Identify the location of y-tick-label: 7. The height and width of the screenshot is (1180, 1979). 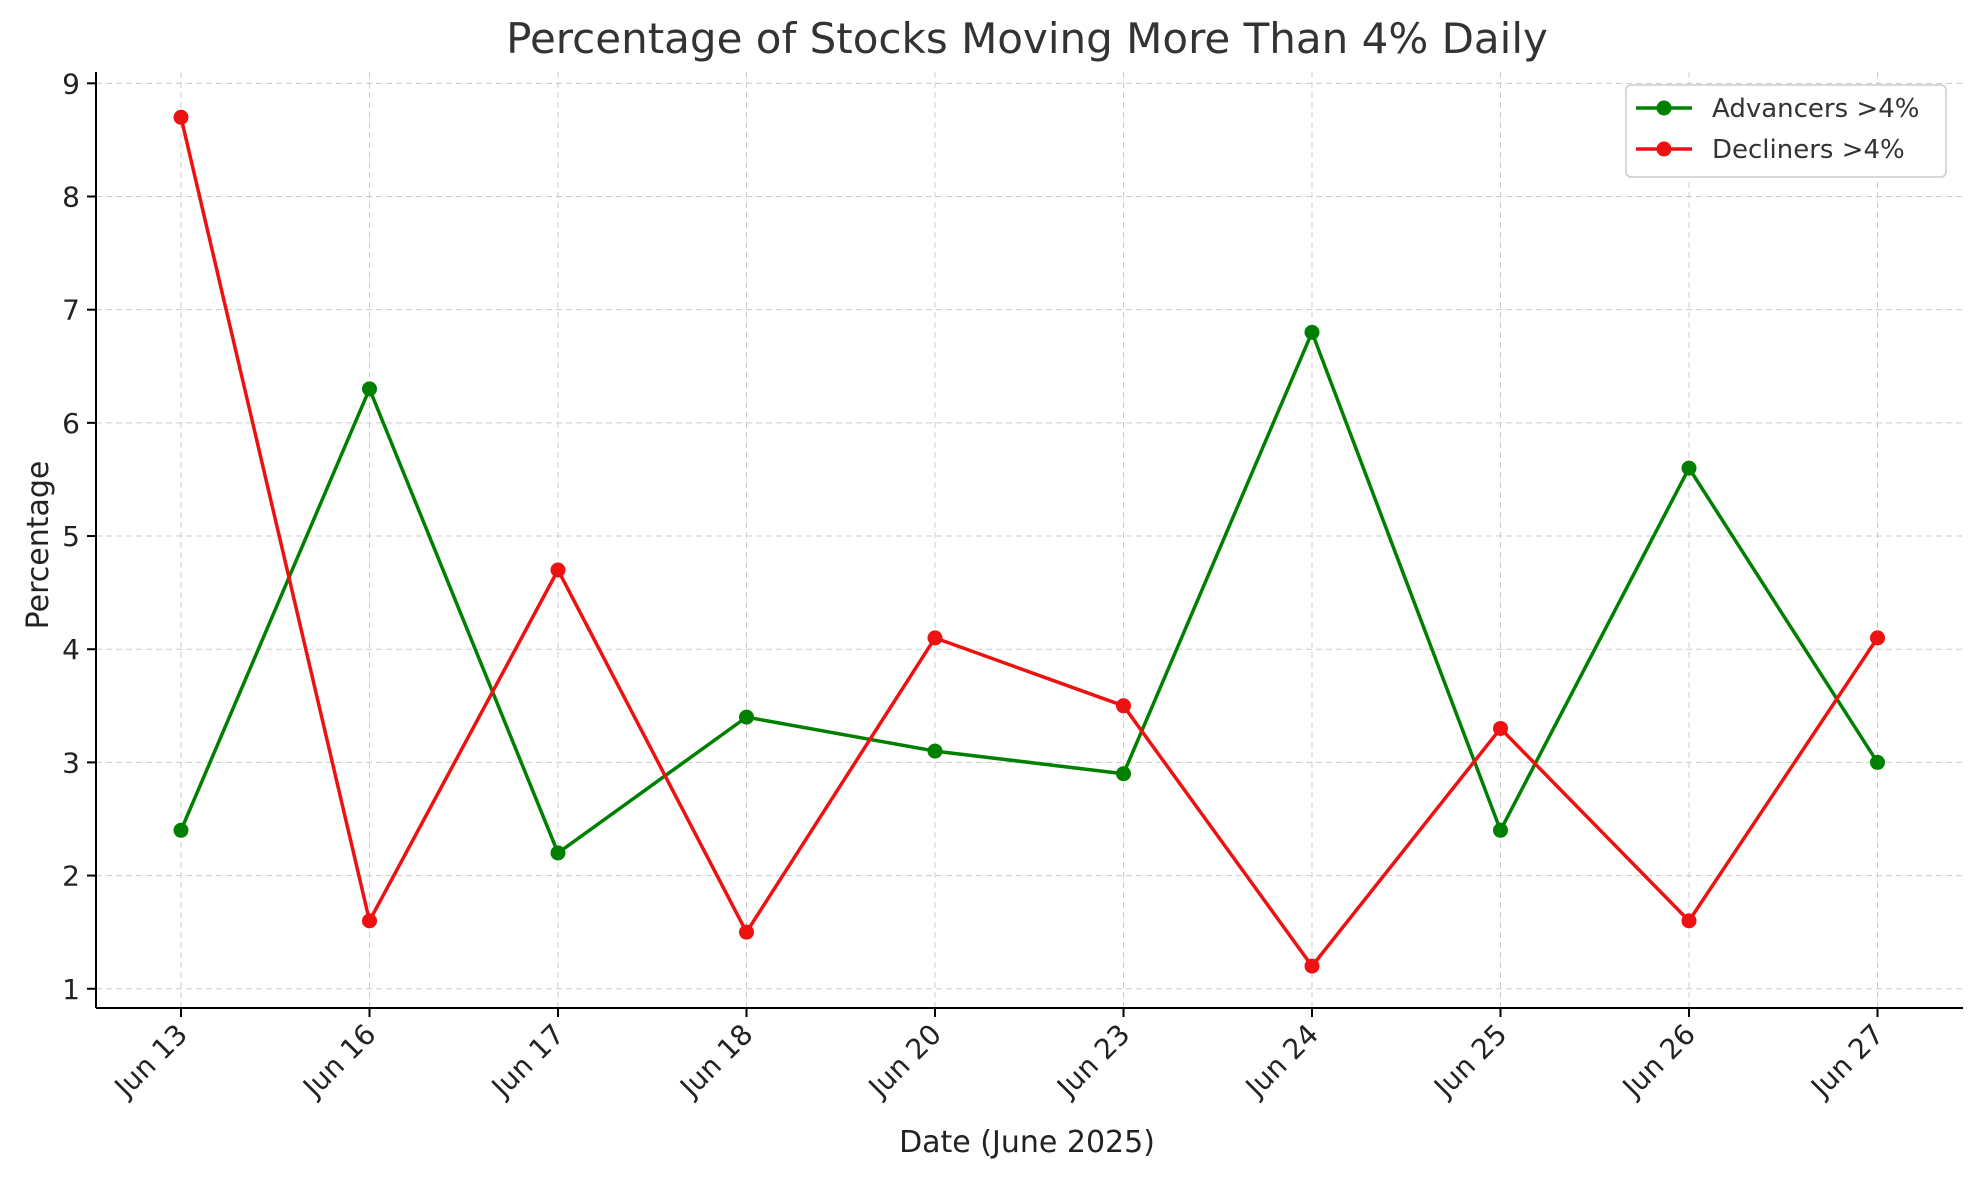
(71, 310).